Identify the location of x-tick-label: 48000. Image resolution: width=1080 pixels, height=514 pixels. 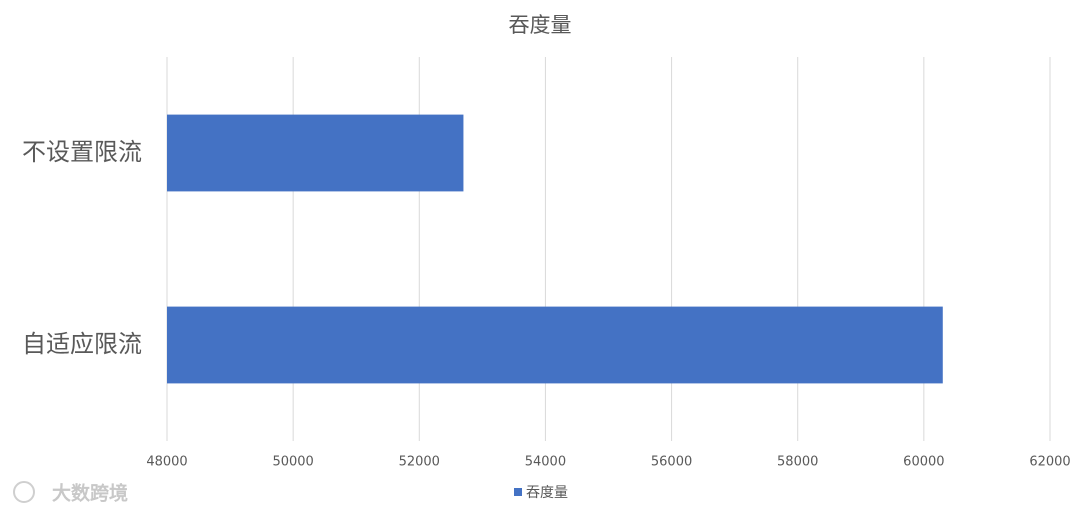
(166, 462).